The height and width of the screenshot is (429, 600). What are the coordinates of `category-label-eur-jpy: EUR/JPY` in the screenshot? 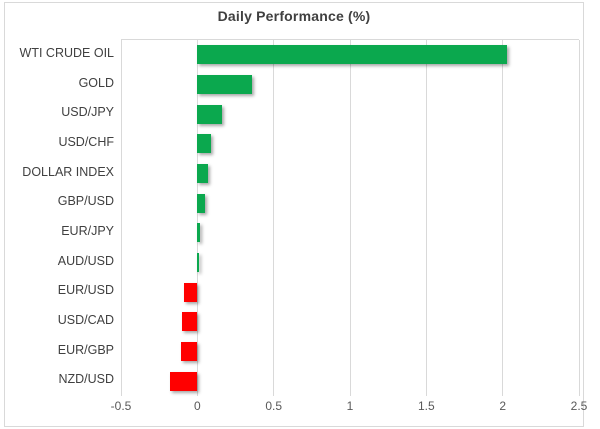 It's located at (87, 230).